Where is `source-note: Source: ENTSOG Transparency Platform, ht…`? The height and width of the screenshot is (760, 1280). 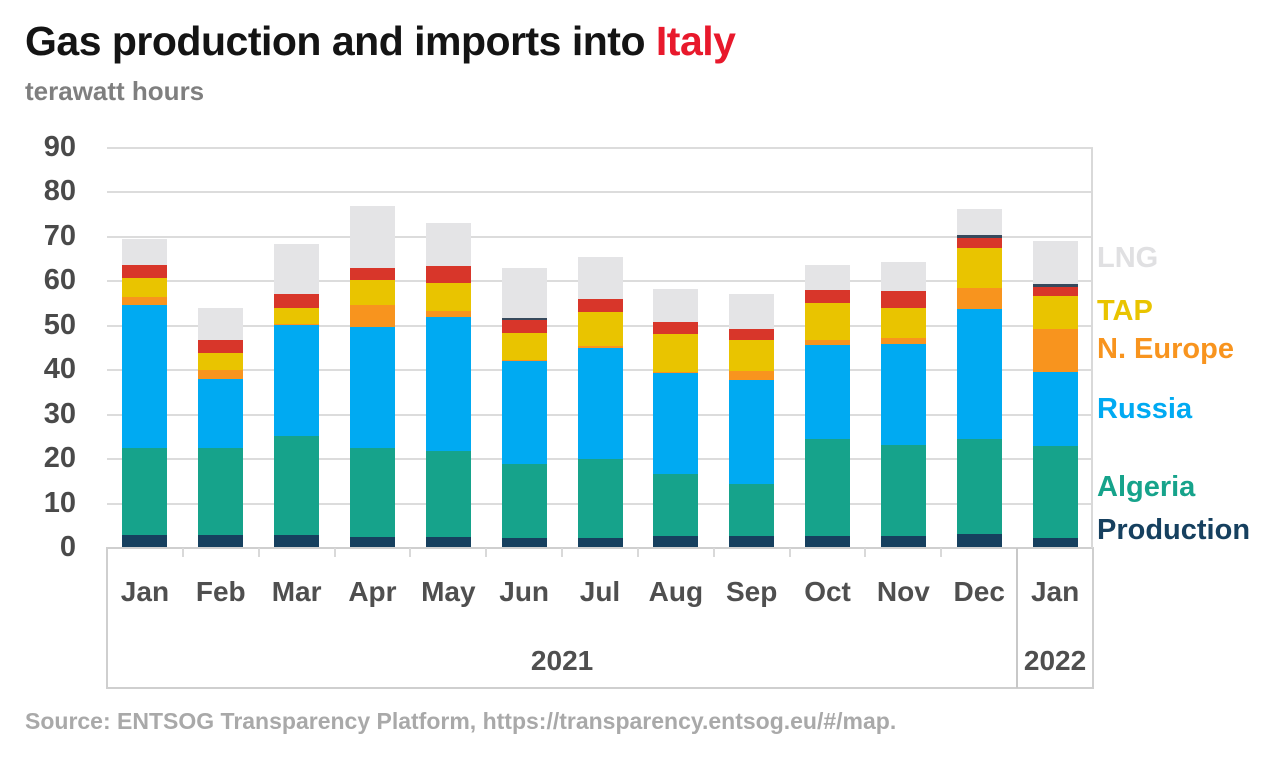 source-note: Source: ENTSOG Transparency Platform, ht… is located at coordinates (461, 721).